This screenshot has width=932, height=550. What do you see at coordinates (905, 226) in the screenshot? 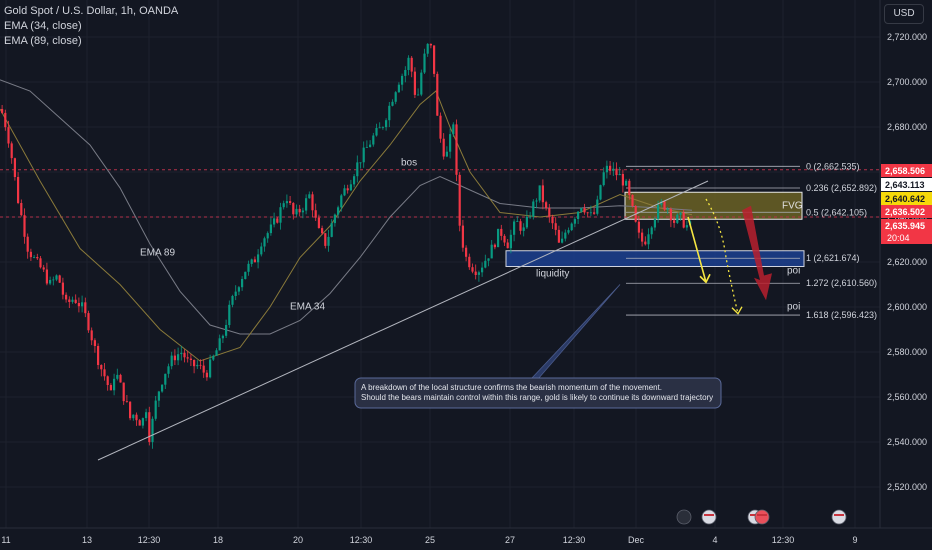
I see `price-tag-label-4: 2,635.945` at bounding box center [905, 226].